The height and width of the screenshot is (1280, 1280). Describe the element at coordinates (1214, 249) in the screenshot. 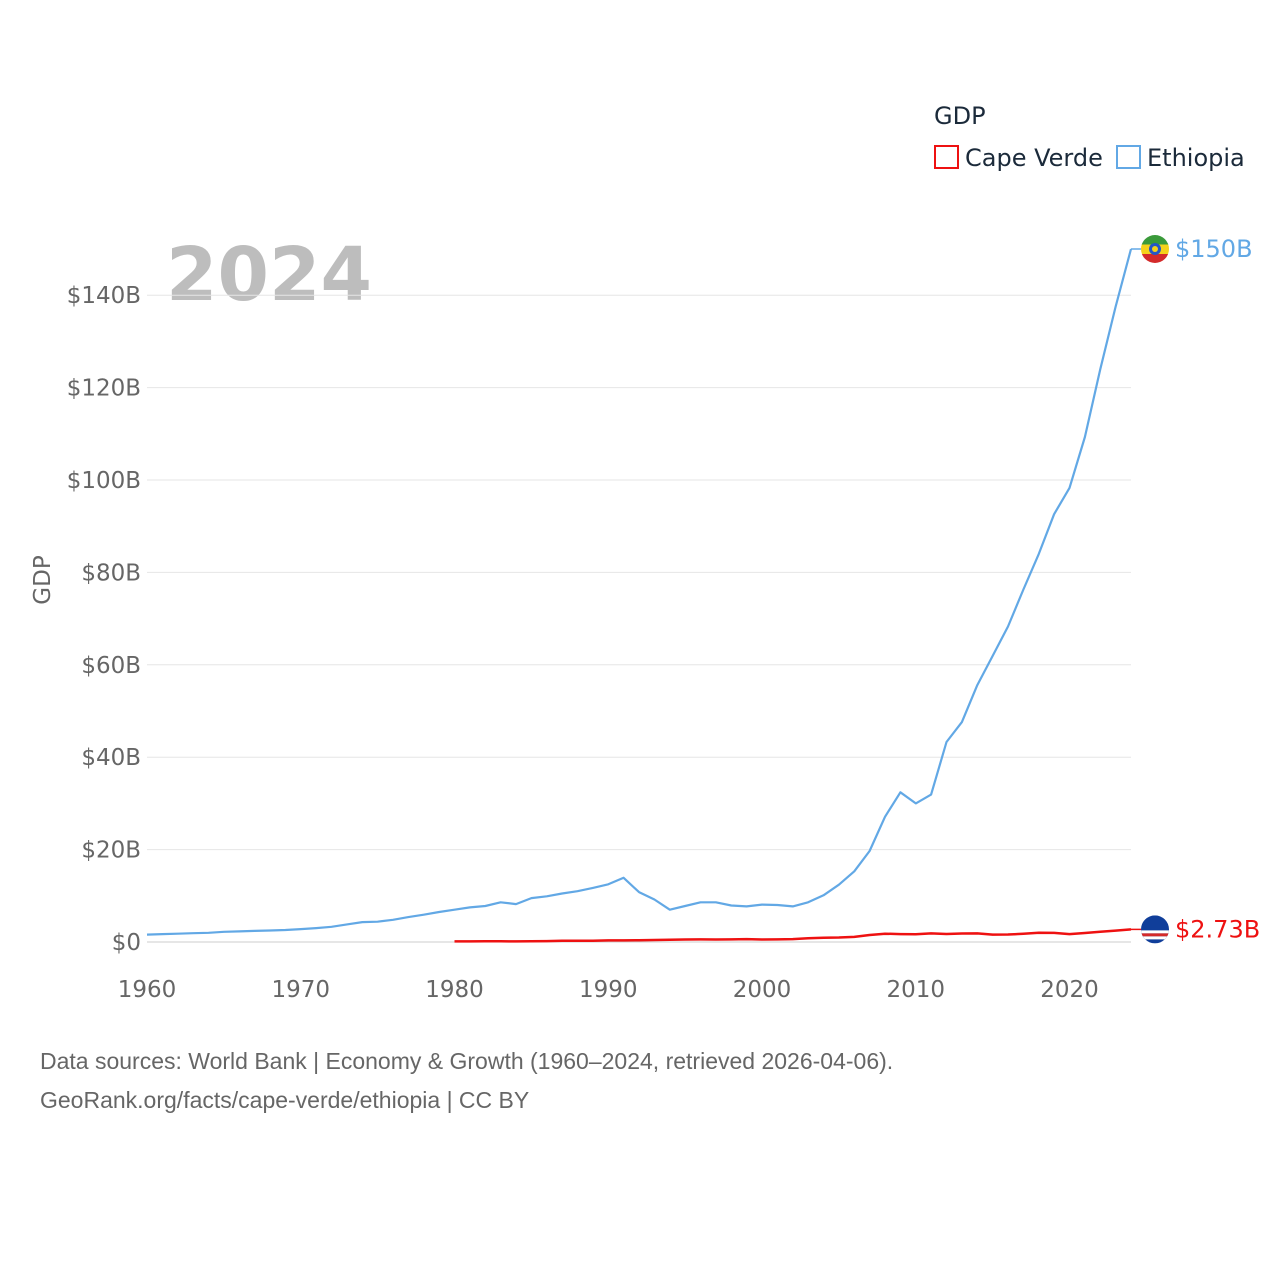

I see `ethiopia-end-value: $150B` at that location.